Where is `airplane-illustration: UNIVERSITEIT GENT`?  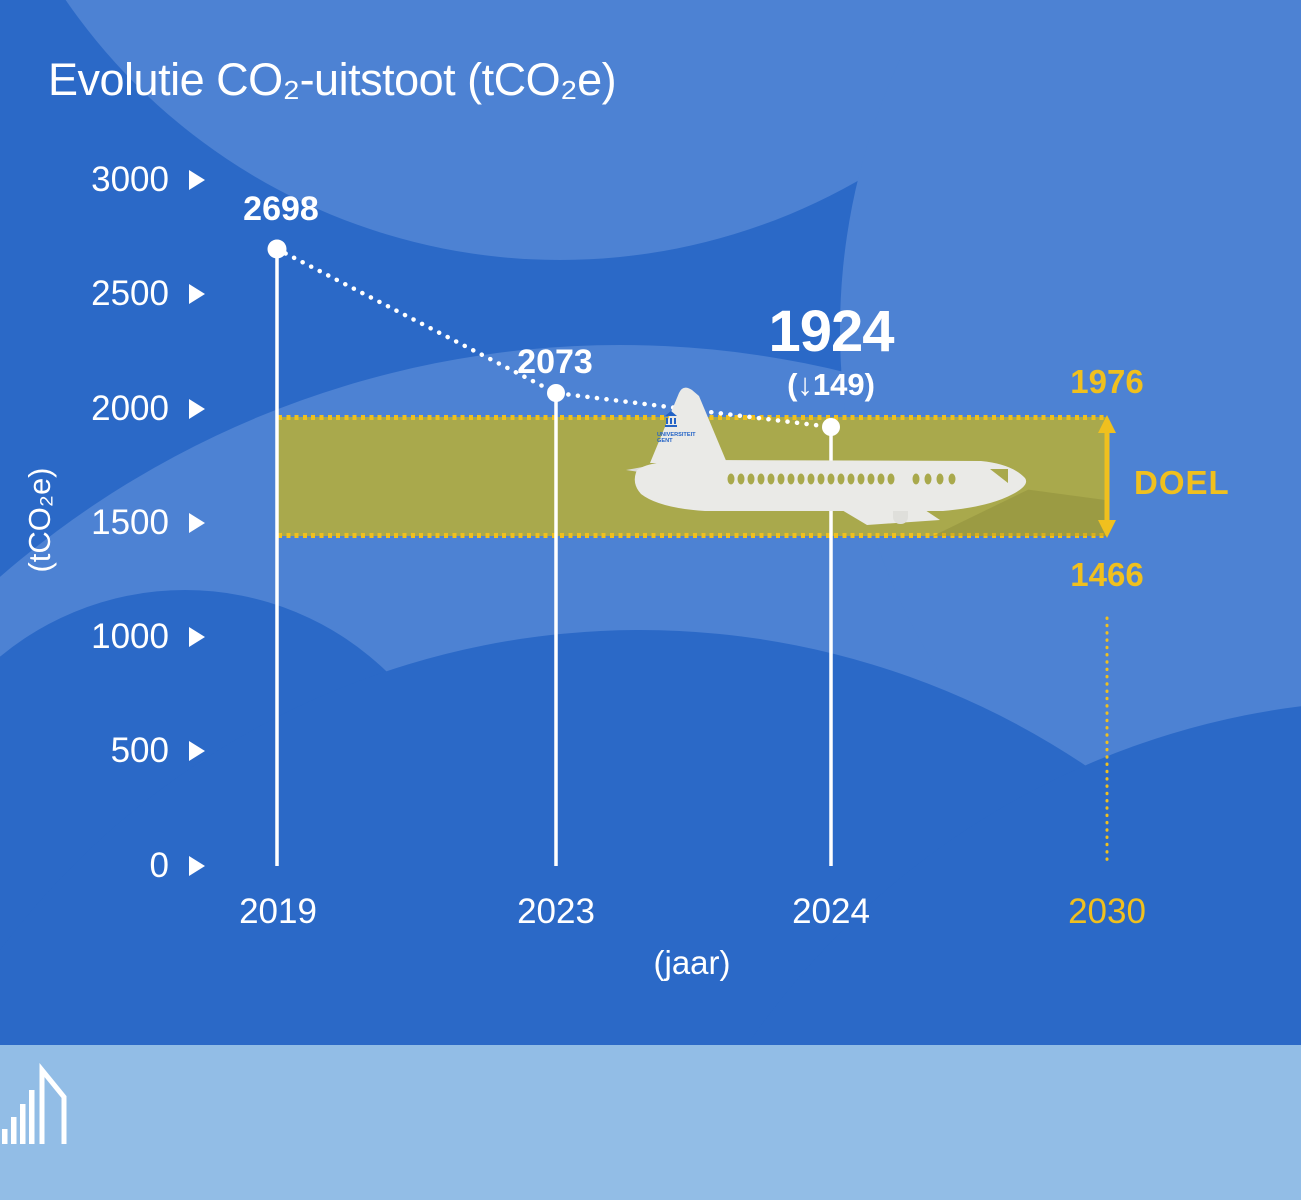 airplane-illustration: UNIVERSITEIT GENT is located at coordinates (826, 456).